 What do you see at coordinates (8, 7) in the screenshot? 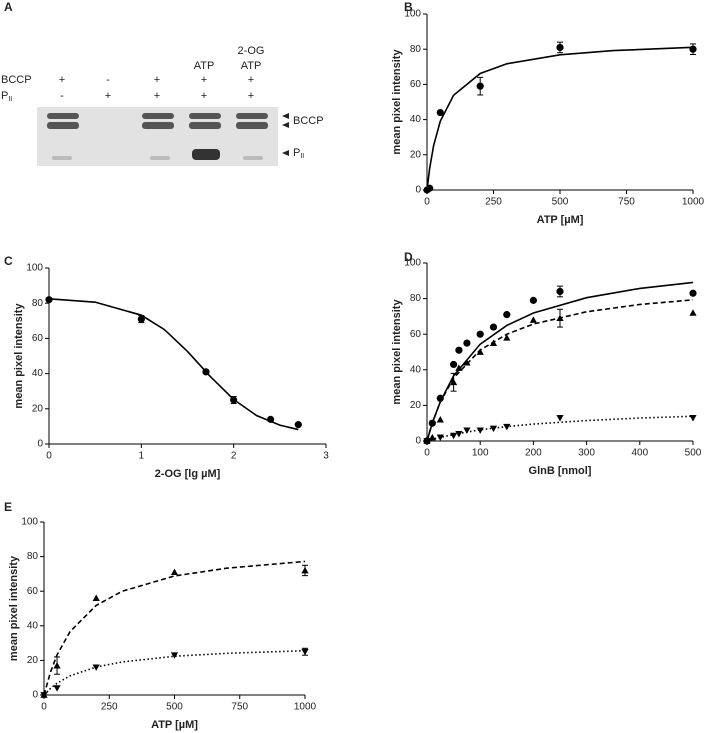
I see `panel-letter: A` at bounding box center [8, 7].